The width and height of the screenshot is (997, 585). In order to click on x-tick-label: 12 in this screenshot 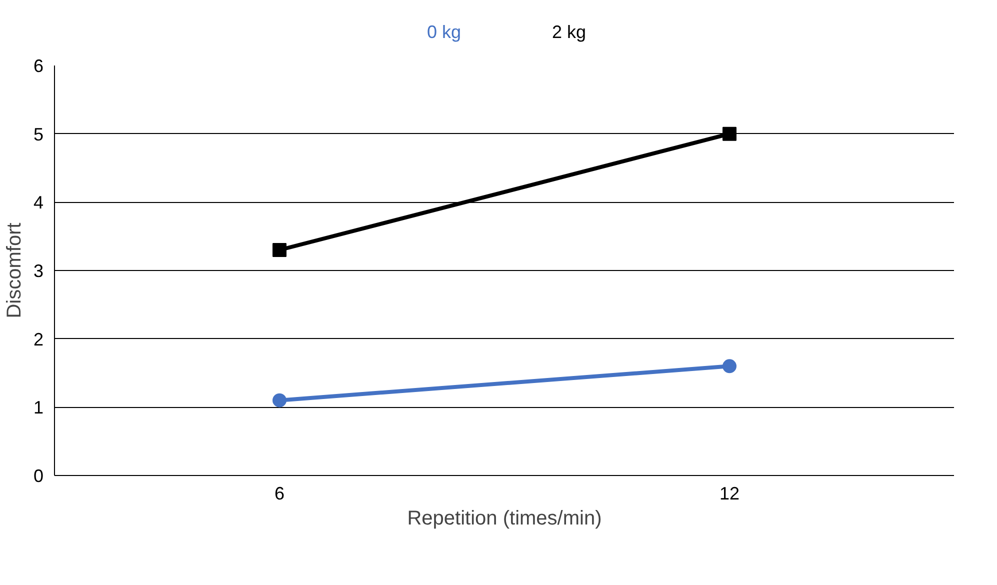, I will do `click(729, 494)`.